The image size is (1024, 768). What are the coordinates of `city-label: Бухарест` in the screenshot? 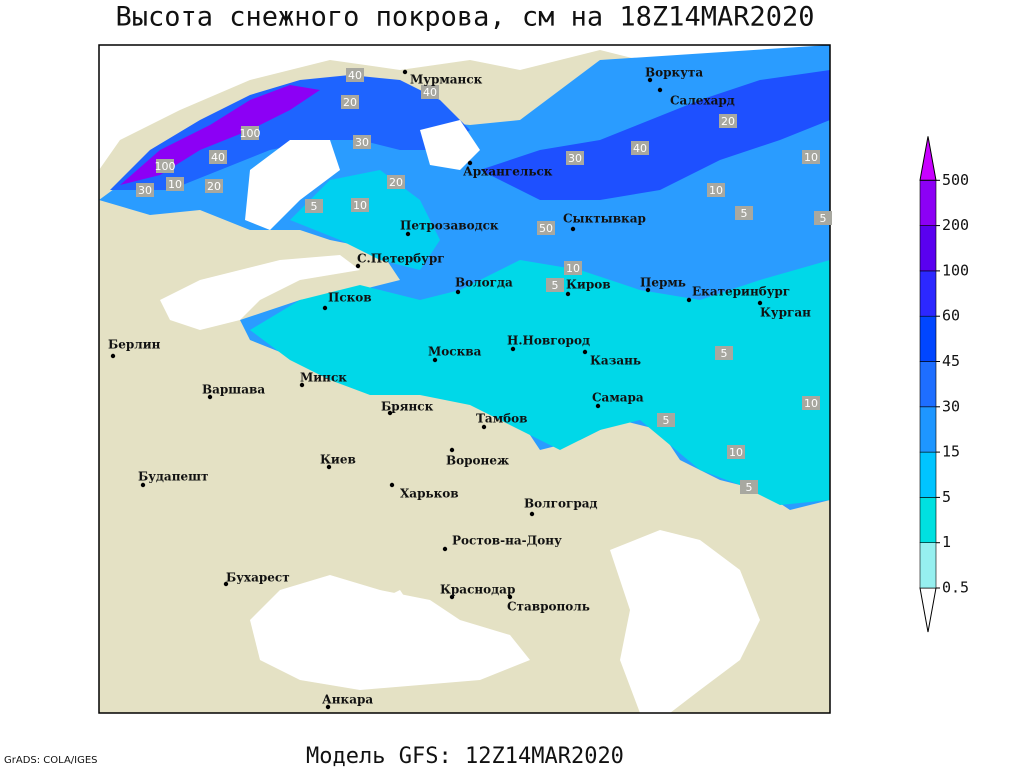 It's located at (258, 578).